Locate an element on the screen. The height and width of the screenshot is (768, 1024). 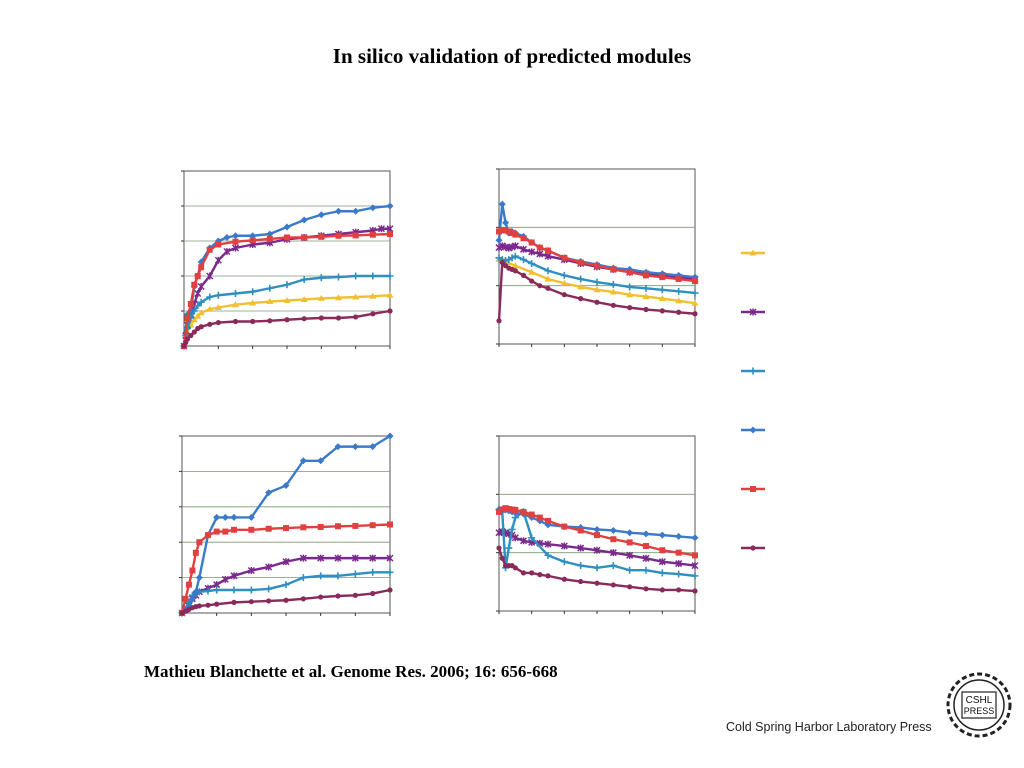
panel-c is located at coordinates (286, 524).